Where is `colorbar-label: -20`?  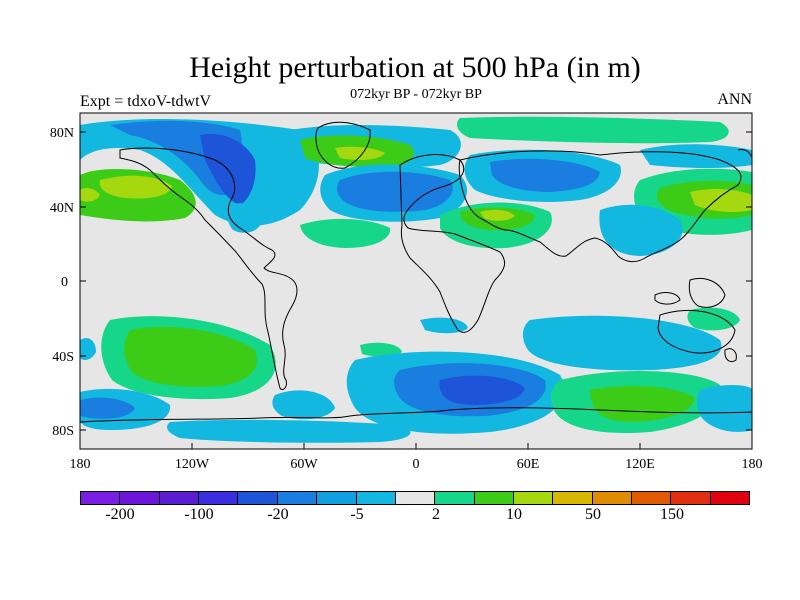 colorbar-label: -20 is located at coordinates (278, 514).